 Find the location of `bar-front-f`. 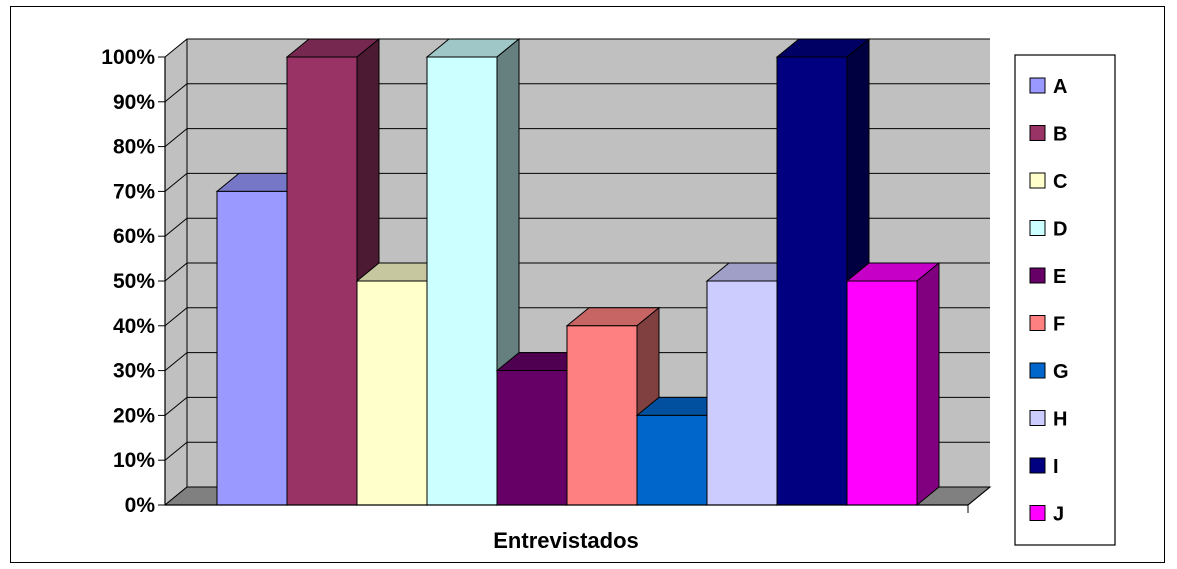

bar-front-f is located at coordinates (602, 415).